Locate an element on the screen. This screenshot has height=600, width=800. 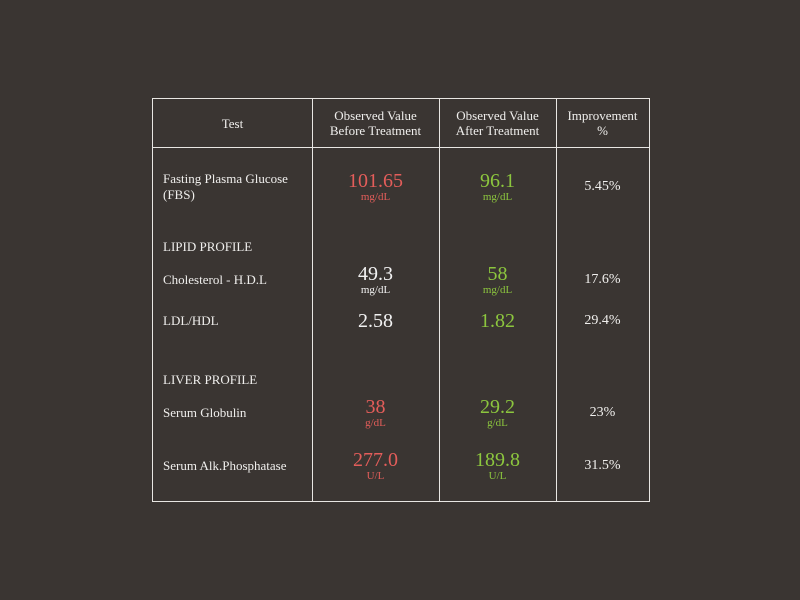
value: 277.0 is located at coordinates (375, 460).